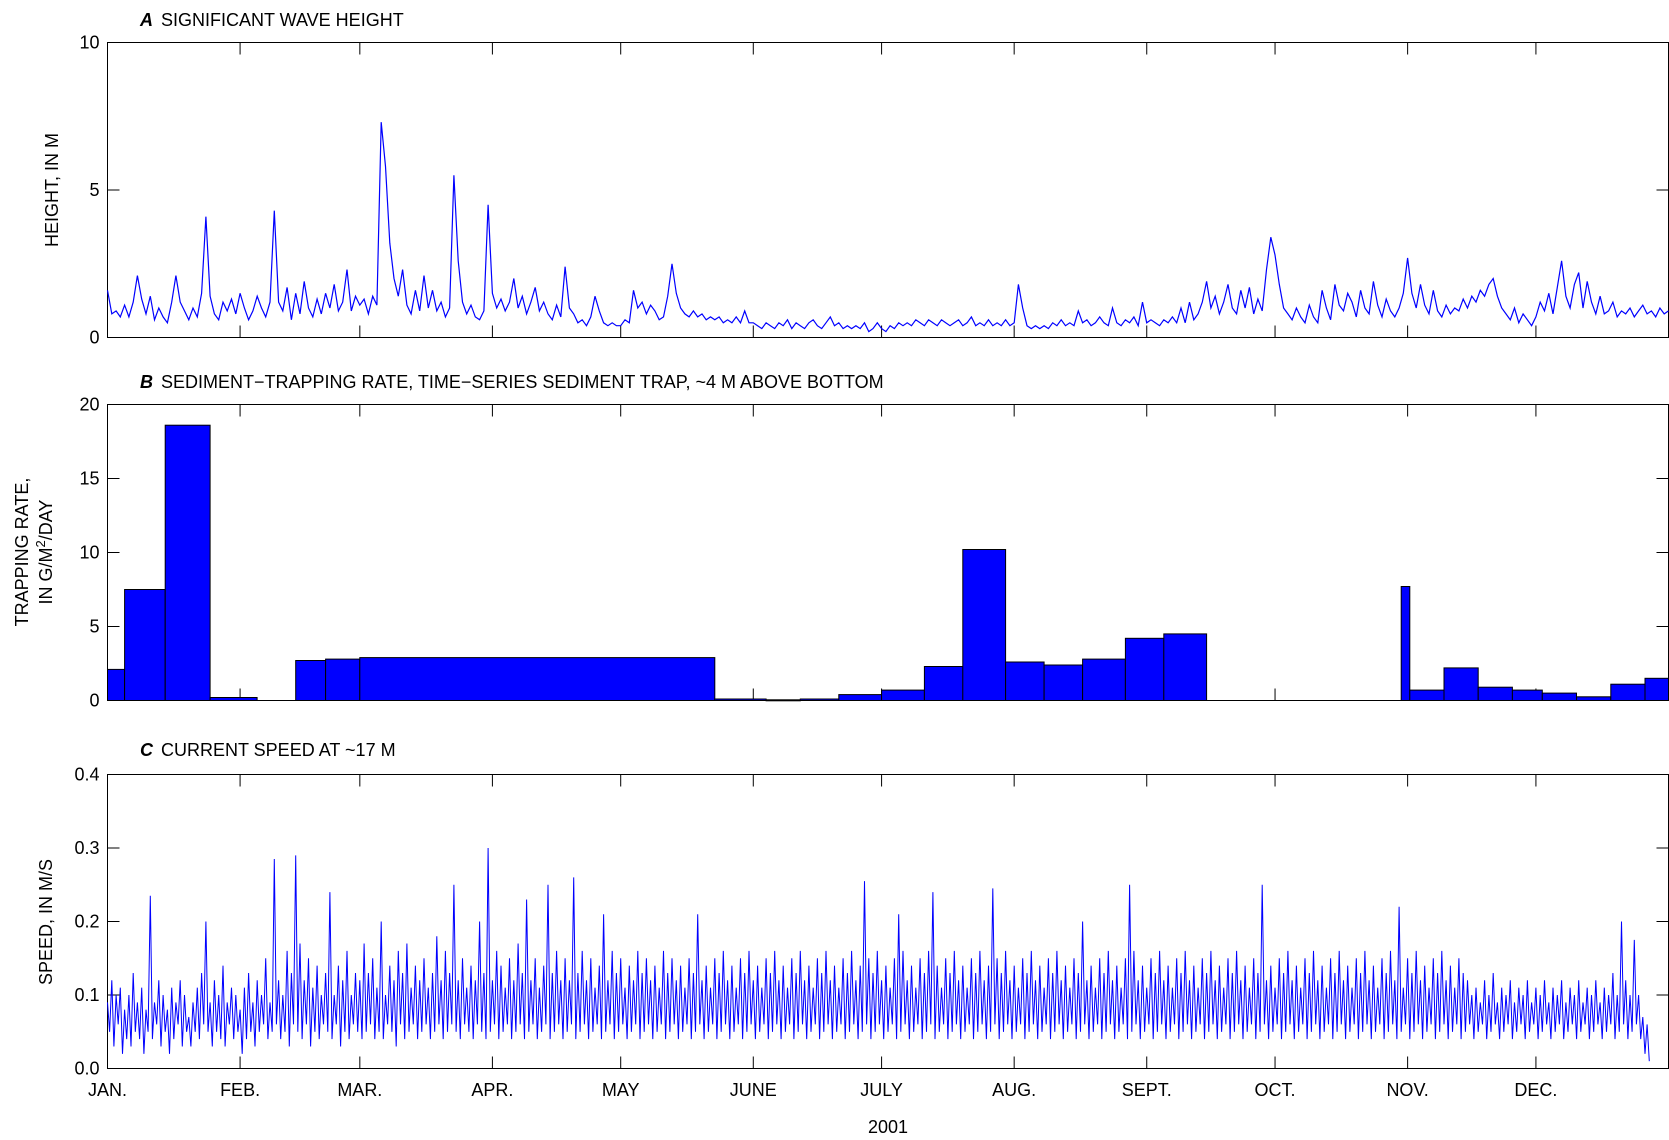  Describe the element at coordinates (89, 405) in the screenshot. I see `y-tick-label: 20` at that location.